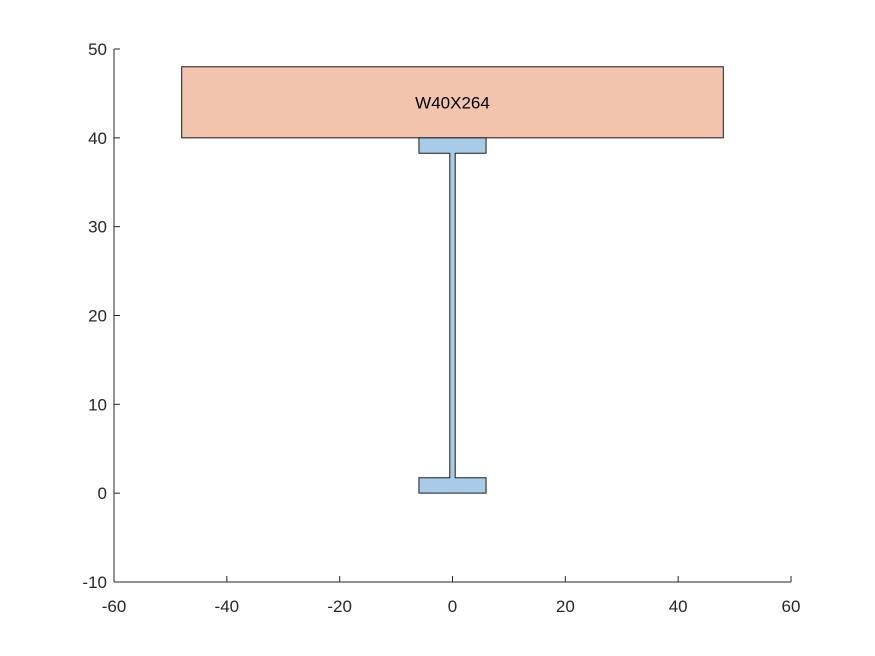 The image size is (875, 656). I want to click on section-label: W40X264, so click(452, 102).